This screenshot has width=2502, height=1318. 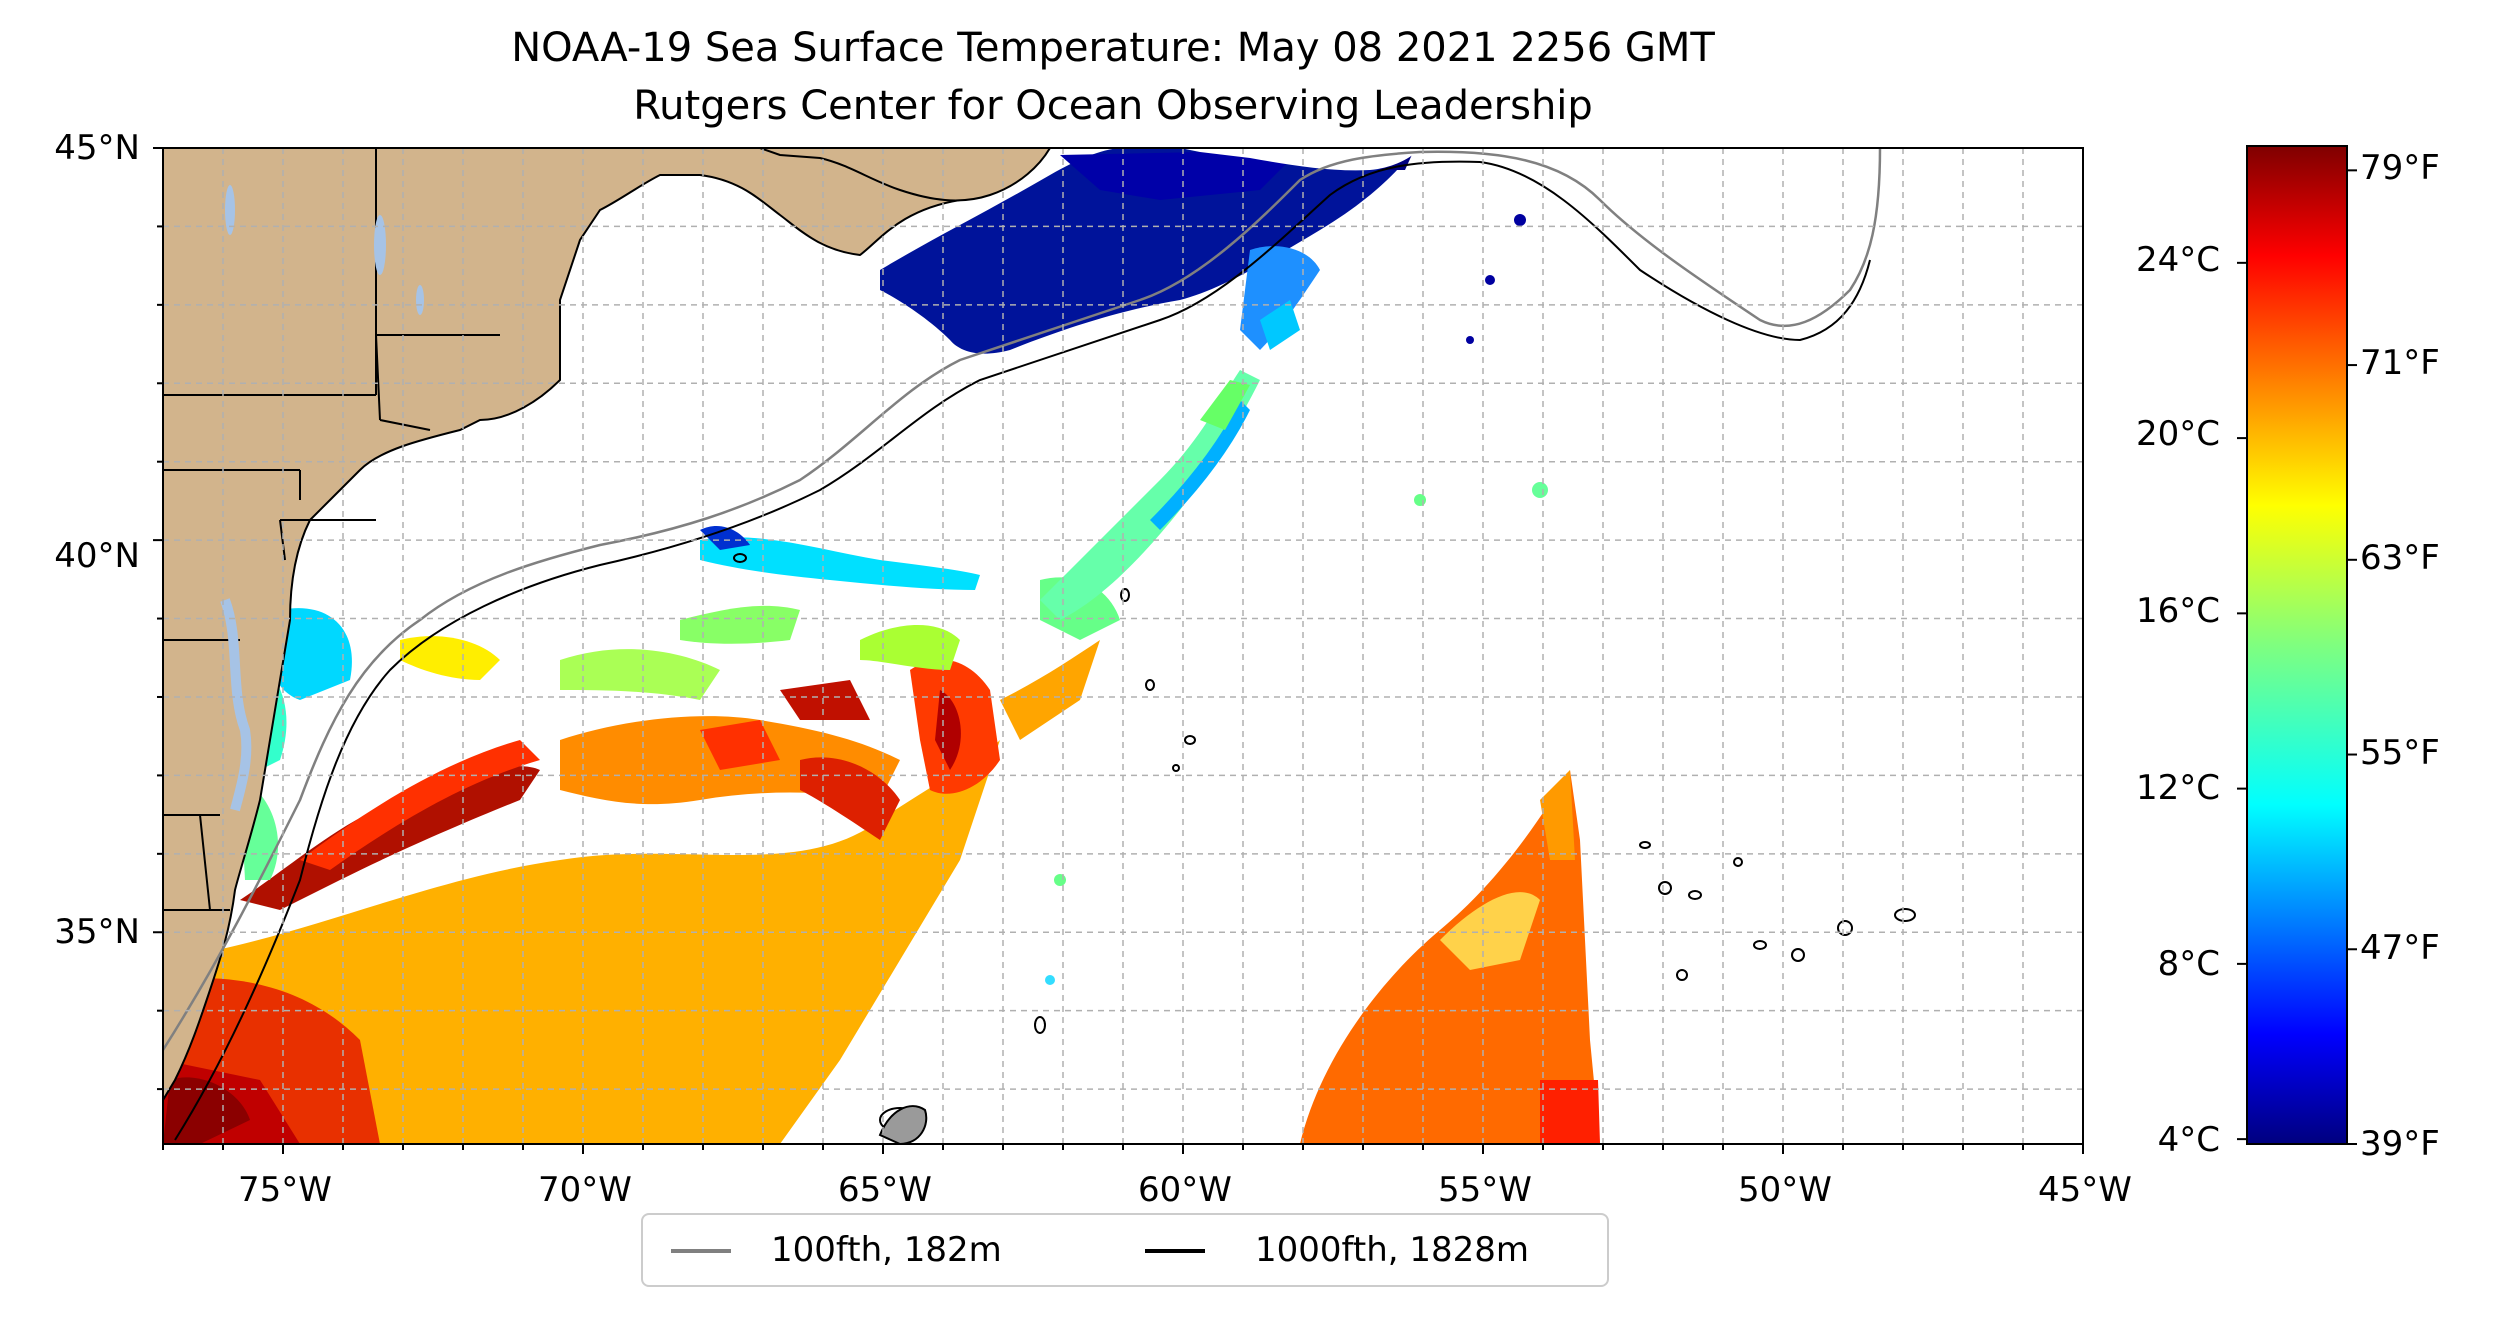 I want to click on colorbar-fahrenheit-label: 63°F, so click(x=2400, y=558).